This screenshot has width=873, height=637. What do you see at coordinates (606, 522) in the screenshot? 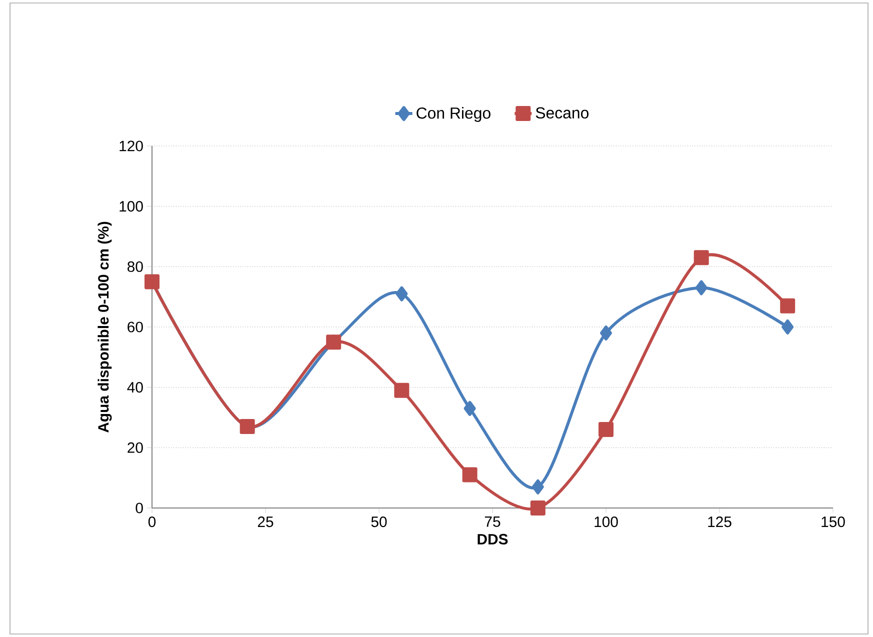
I see `x-tick-label: 100` at bounding box center [606, 522].